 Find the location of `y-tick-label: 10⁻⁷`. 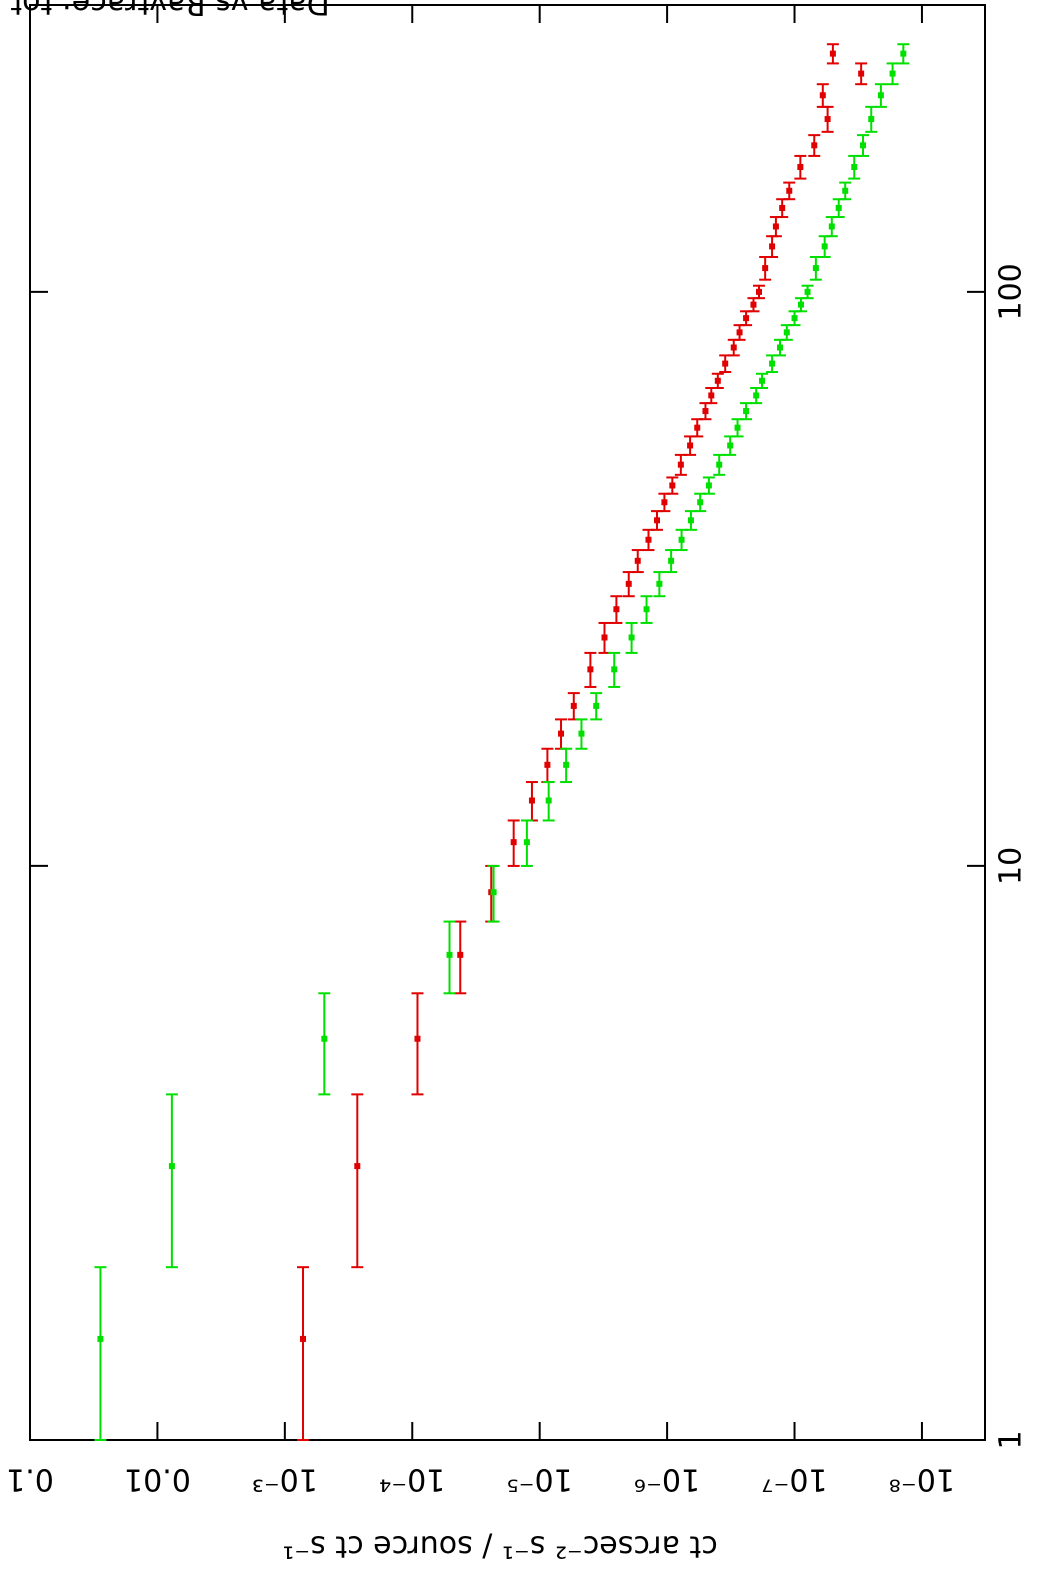

y-tick-label: 10⁻⁷ is located at coordinates (795, 1479).